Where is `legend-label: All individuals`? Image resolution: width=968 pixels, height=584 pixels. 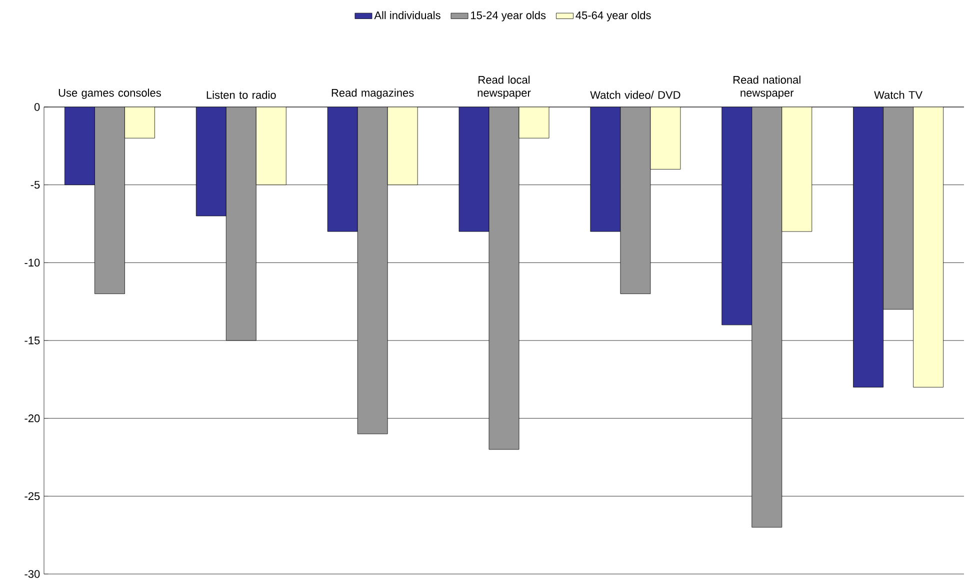
legend-label: All individuals is located at coordinates (407, 15).